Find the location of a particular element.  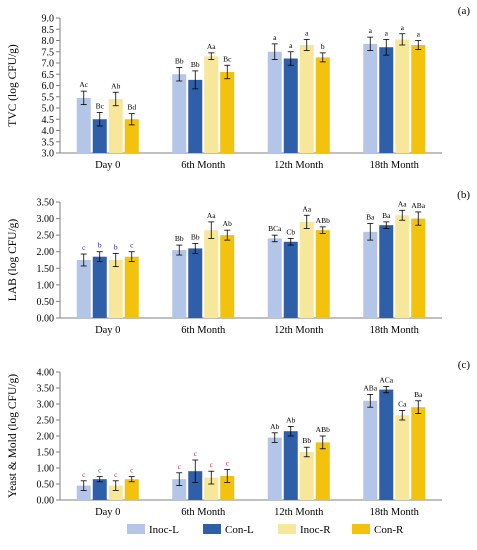

y-axis-label: TVC (log CFU/g) is located at coordinates (13, 85).